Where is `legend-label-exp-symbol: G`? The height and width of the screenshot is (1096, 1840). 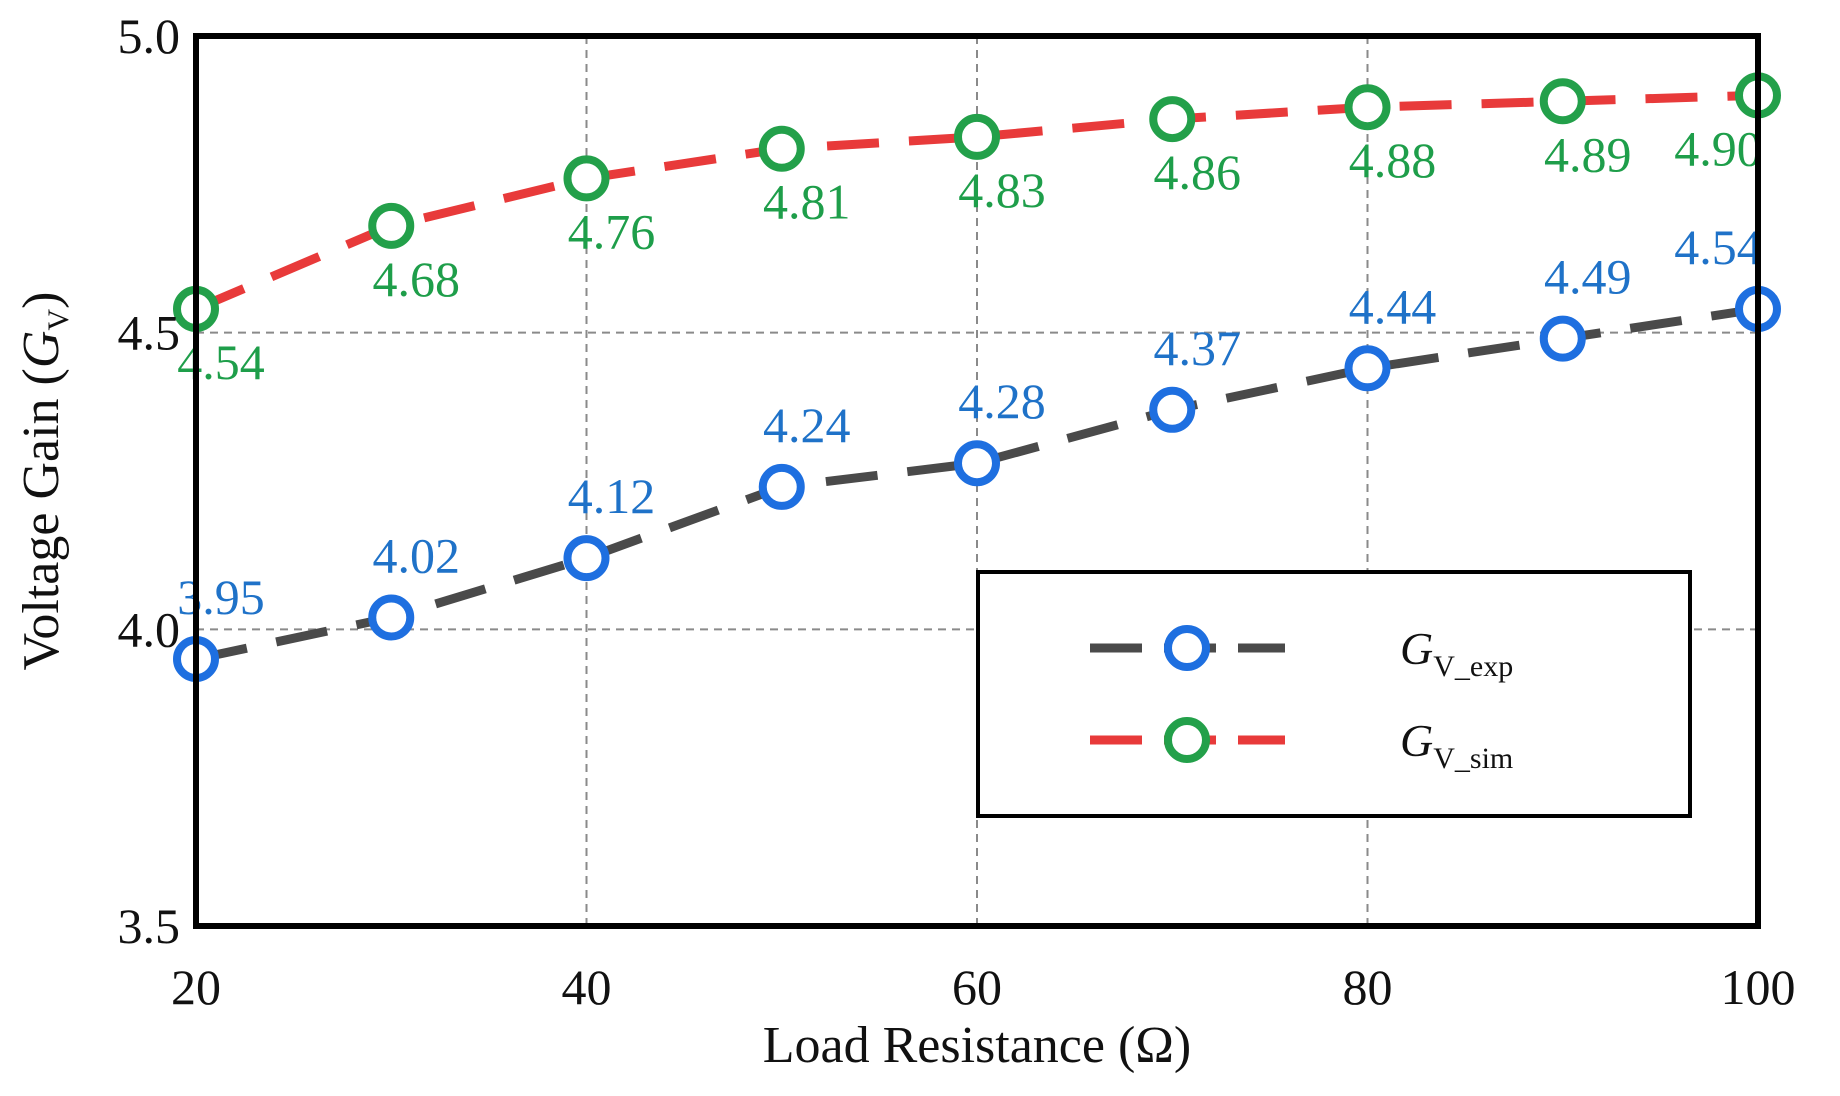 legend-label-exp-symbol: G is located at coordinates (1416, 648).